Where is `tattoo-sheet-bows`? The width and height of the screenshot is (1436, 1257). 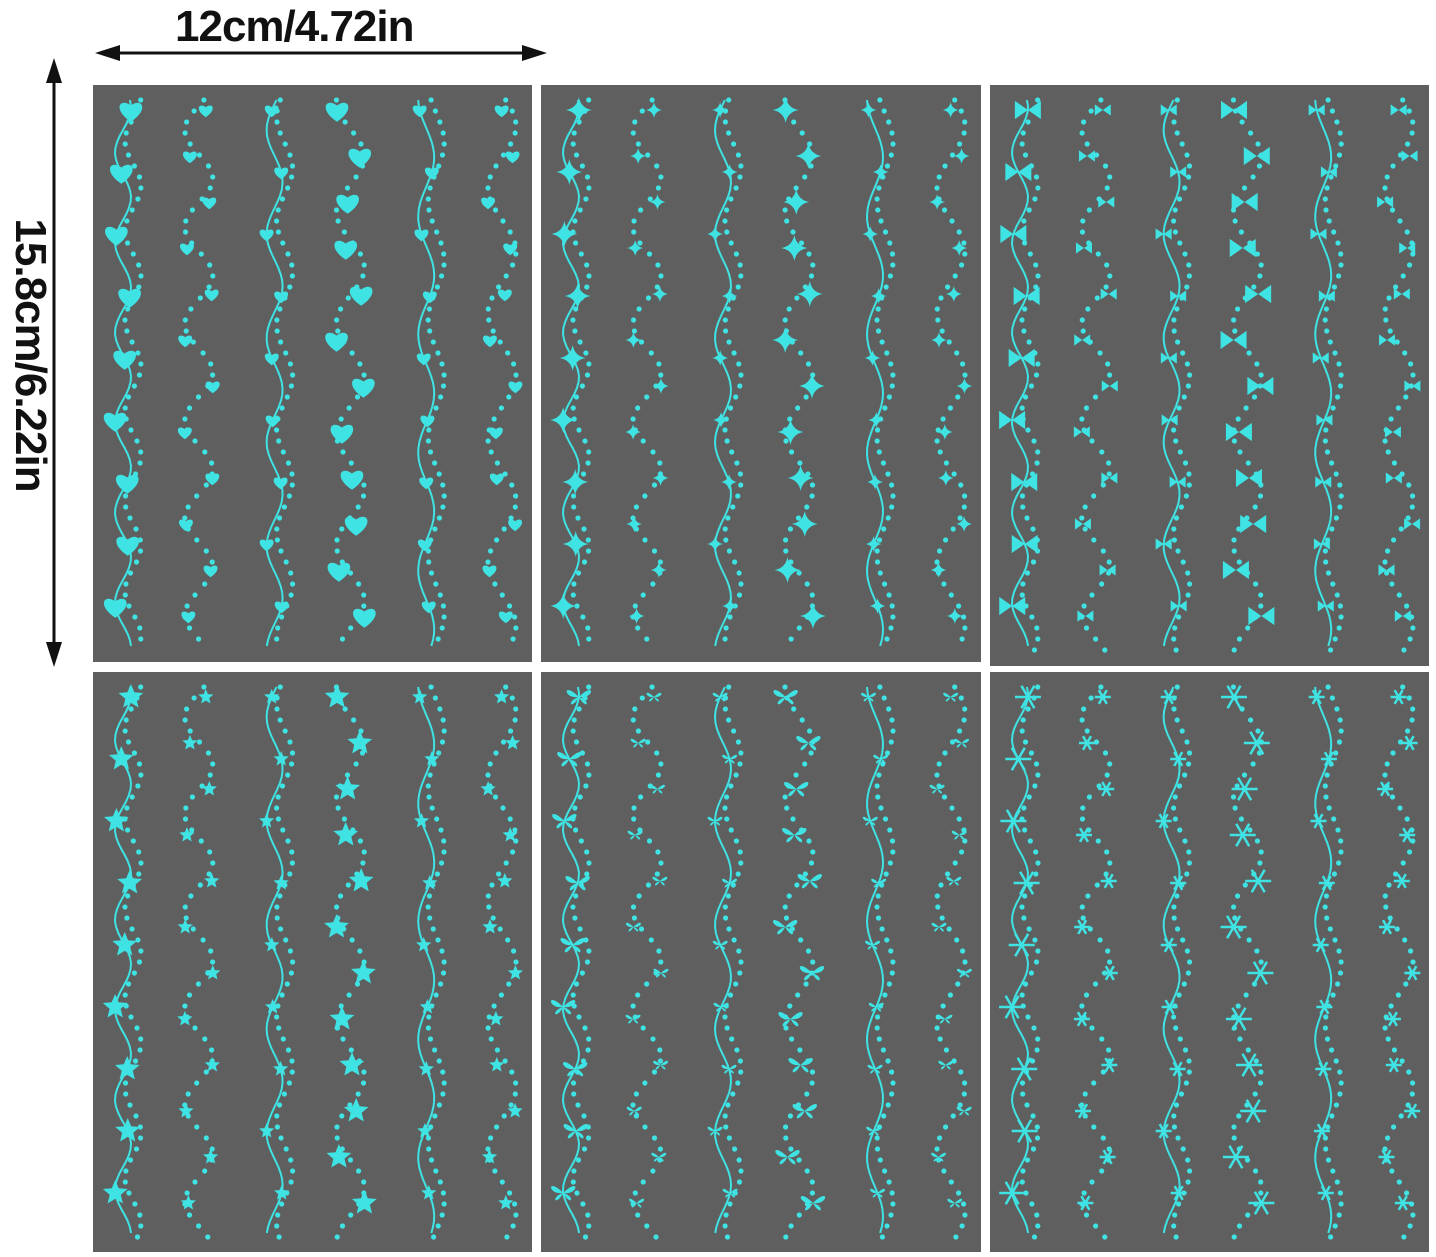 tattoo-sheet-bows is located at coordinates (1209, 375).